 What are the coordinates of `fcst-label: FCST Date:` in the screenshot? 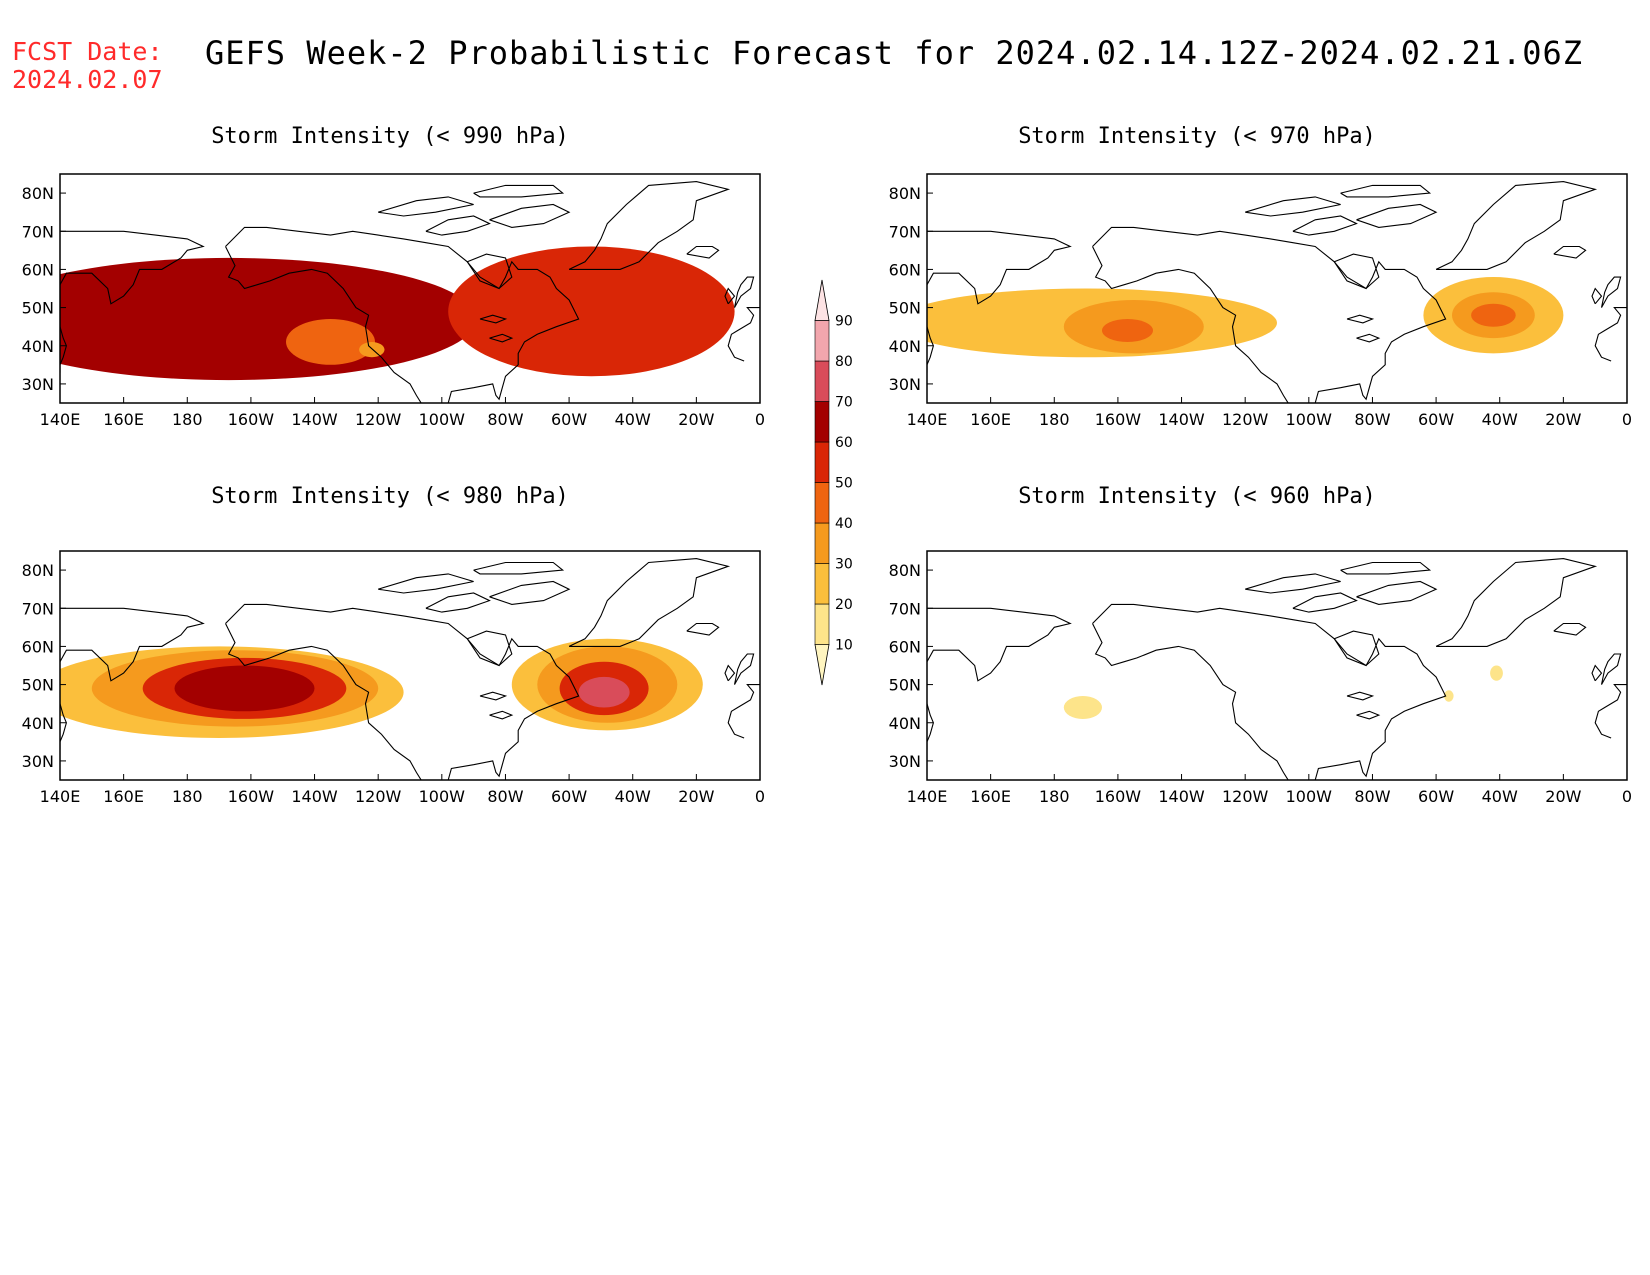 It's located at (87, 51).